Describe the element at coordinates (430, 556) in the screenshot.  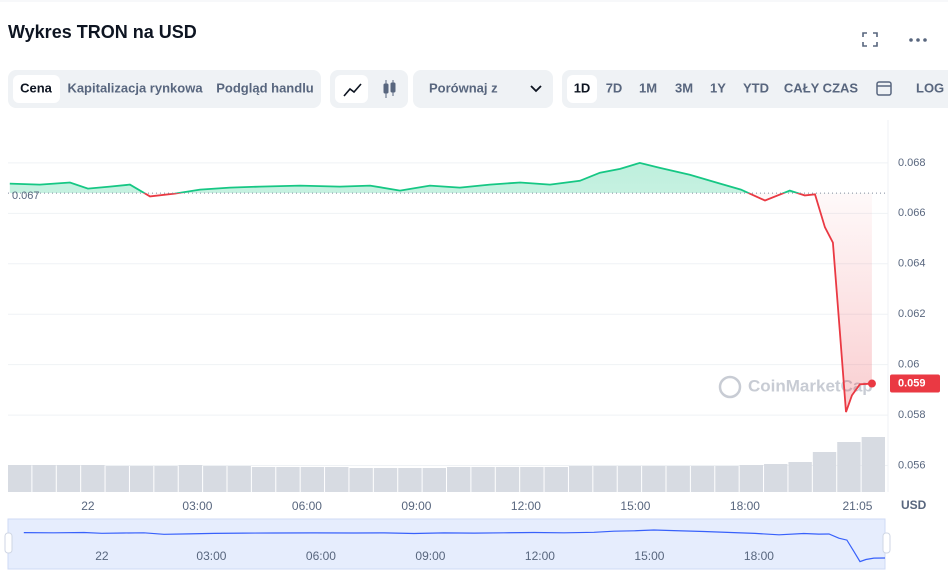
I see `navigator-tick-label: 09:00` at that location.